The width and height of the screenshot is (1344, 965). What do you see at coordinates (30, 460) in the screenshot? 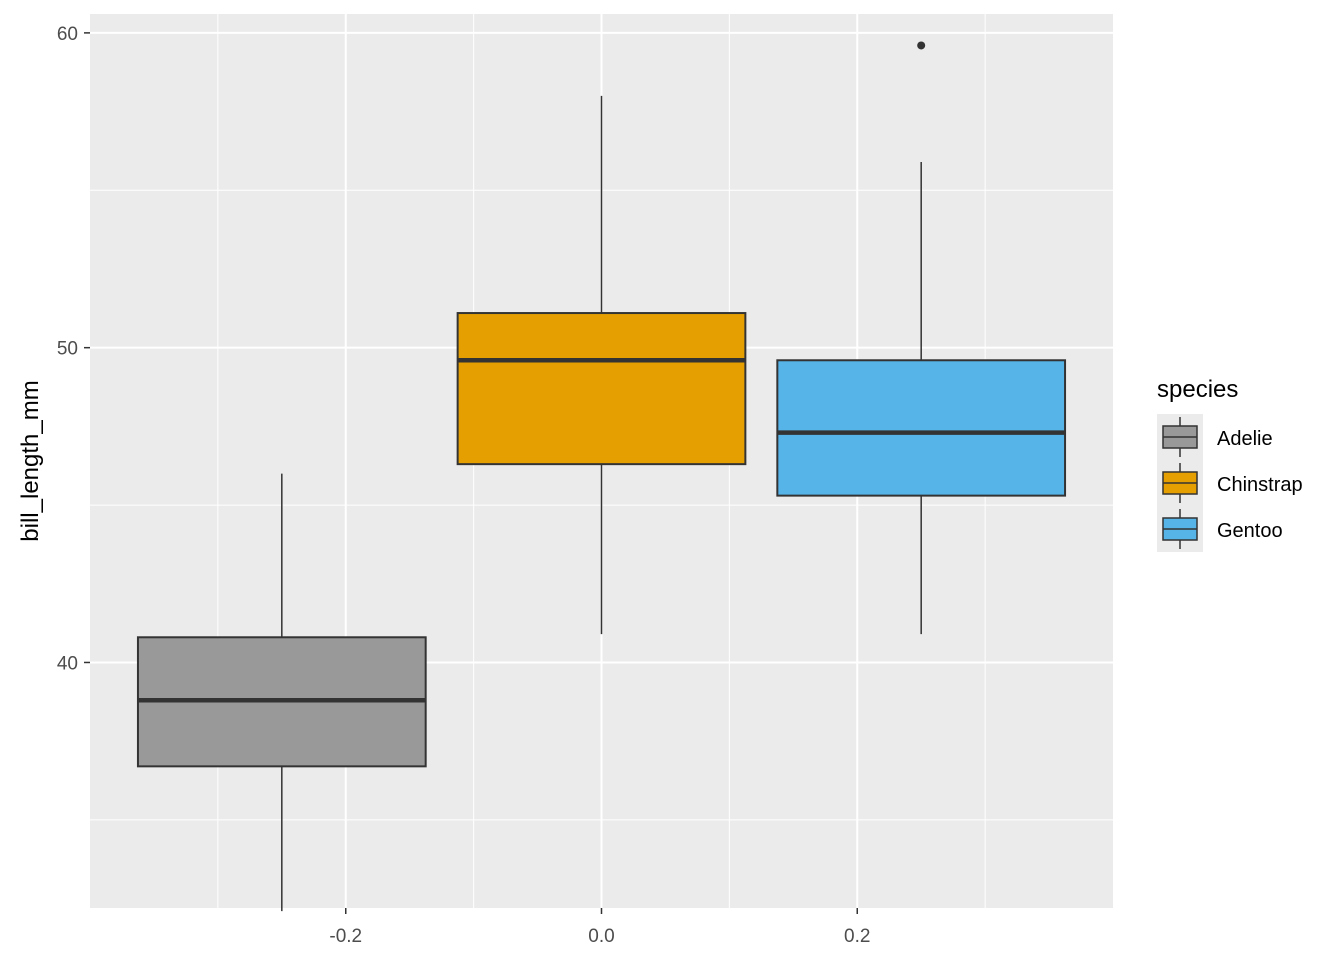
I see `y-axis-title: bill_length_mm` at bounding box center [30, 460].